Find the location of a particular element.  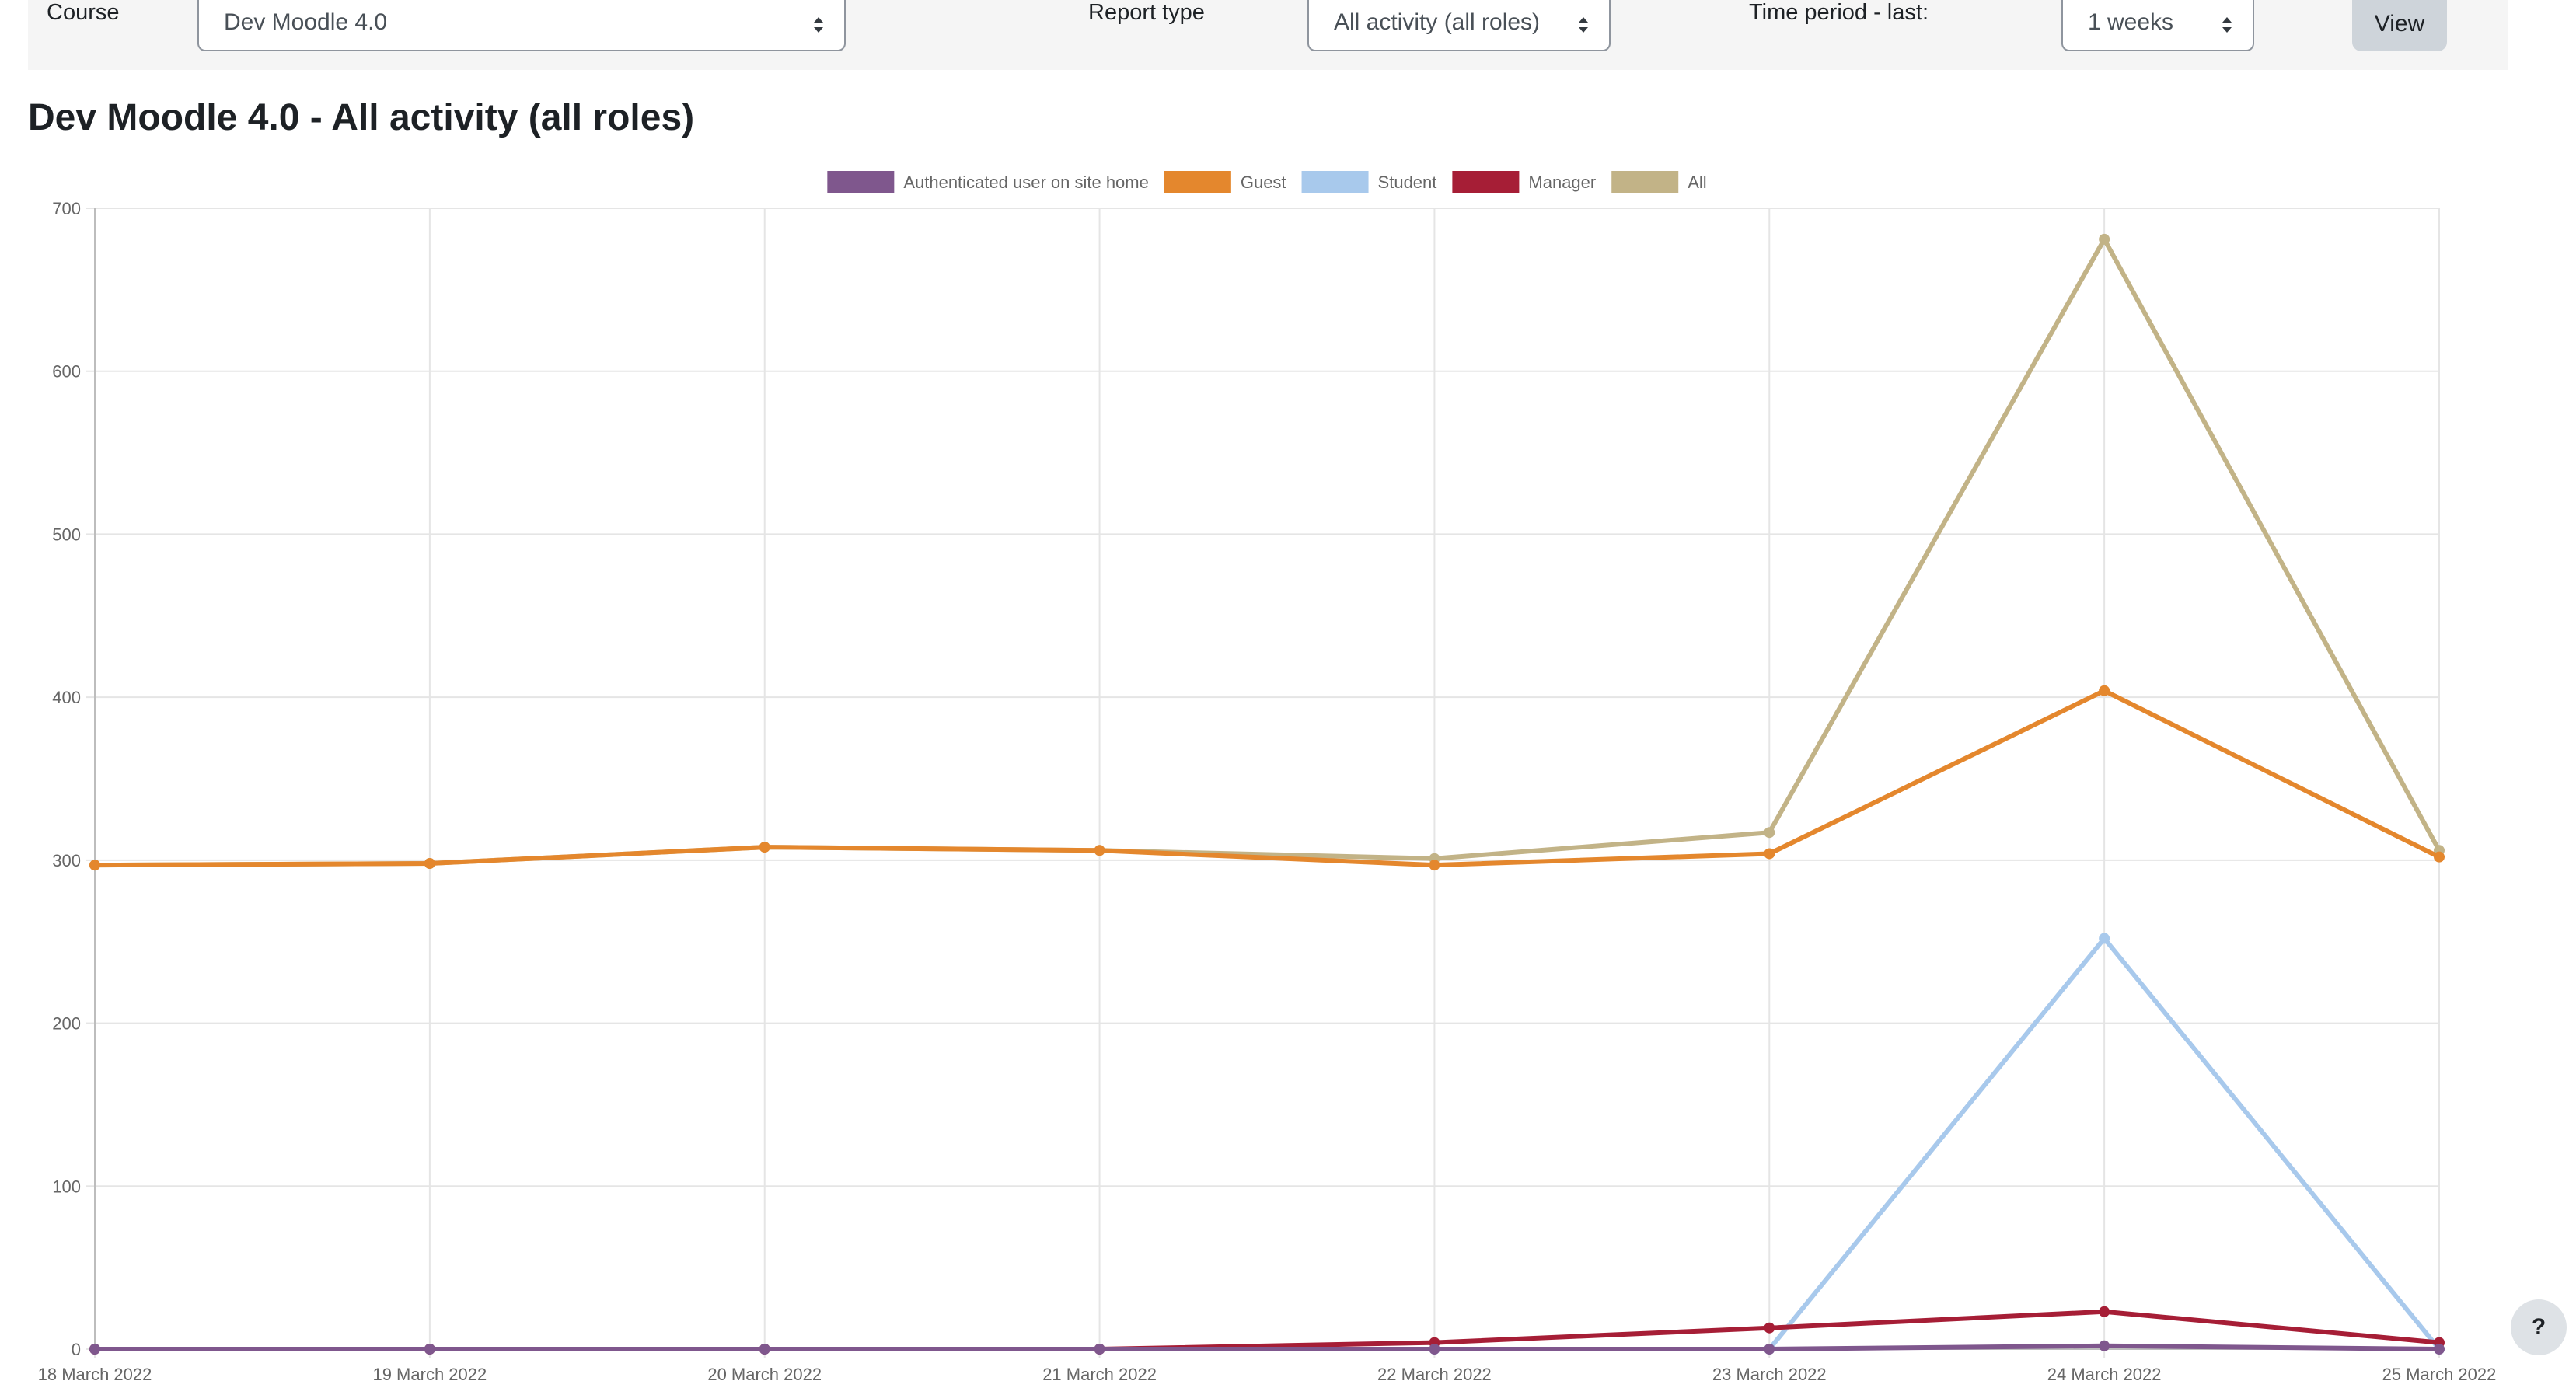

time-period-label: Time period - last: is located at coordinates (1839, 13).